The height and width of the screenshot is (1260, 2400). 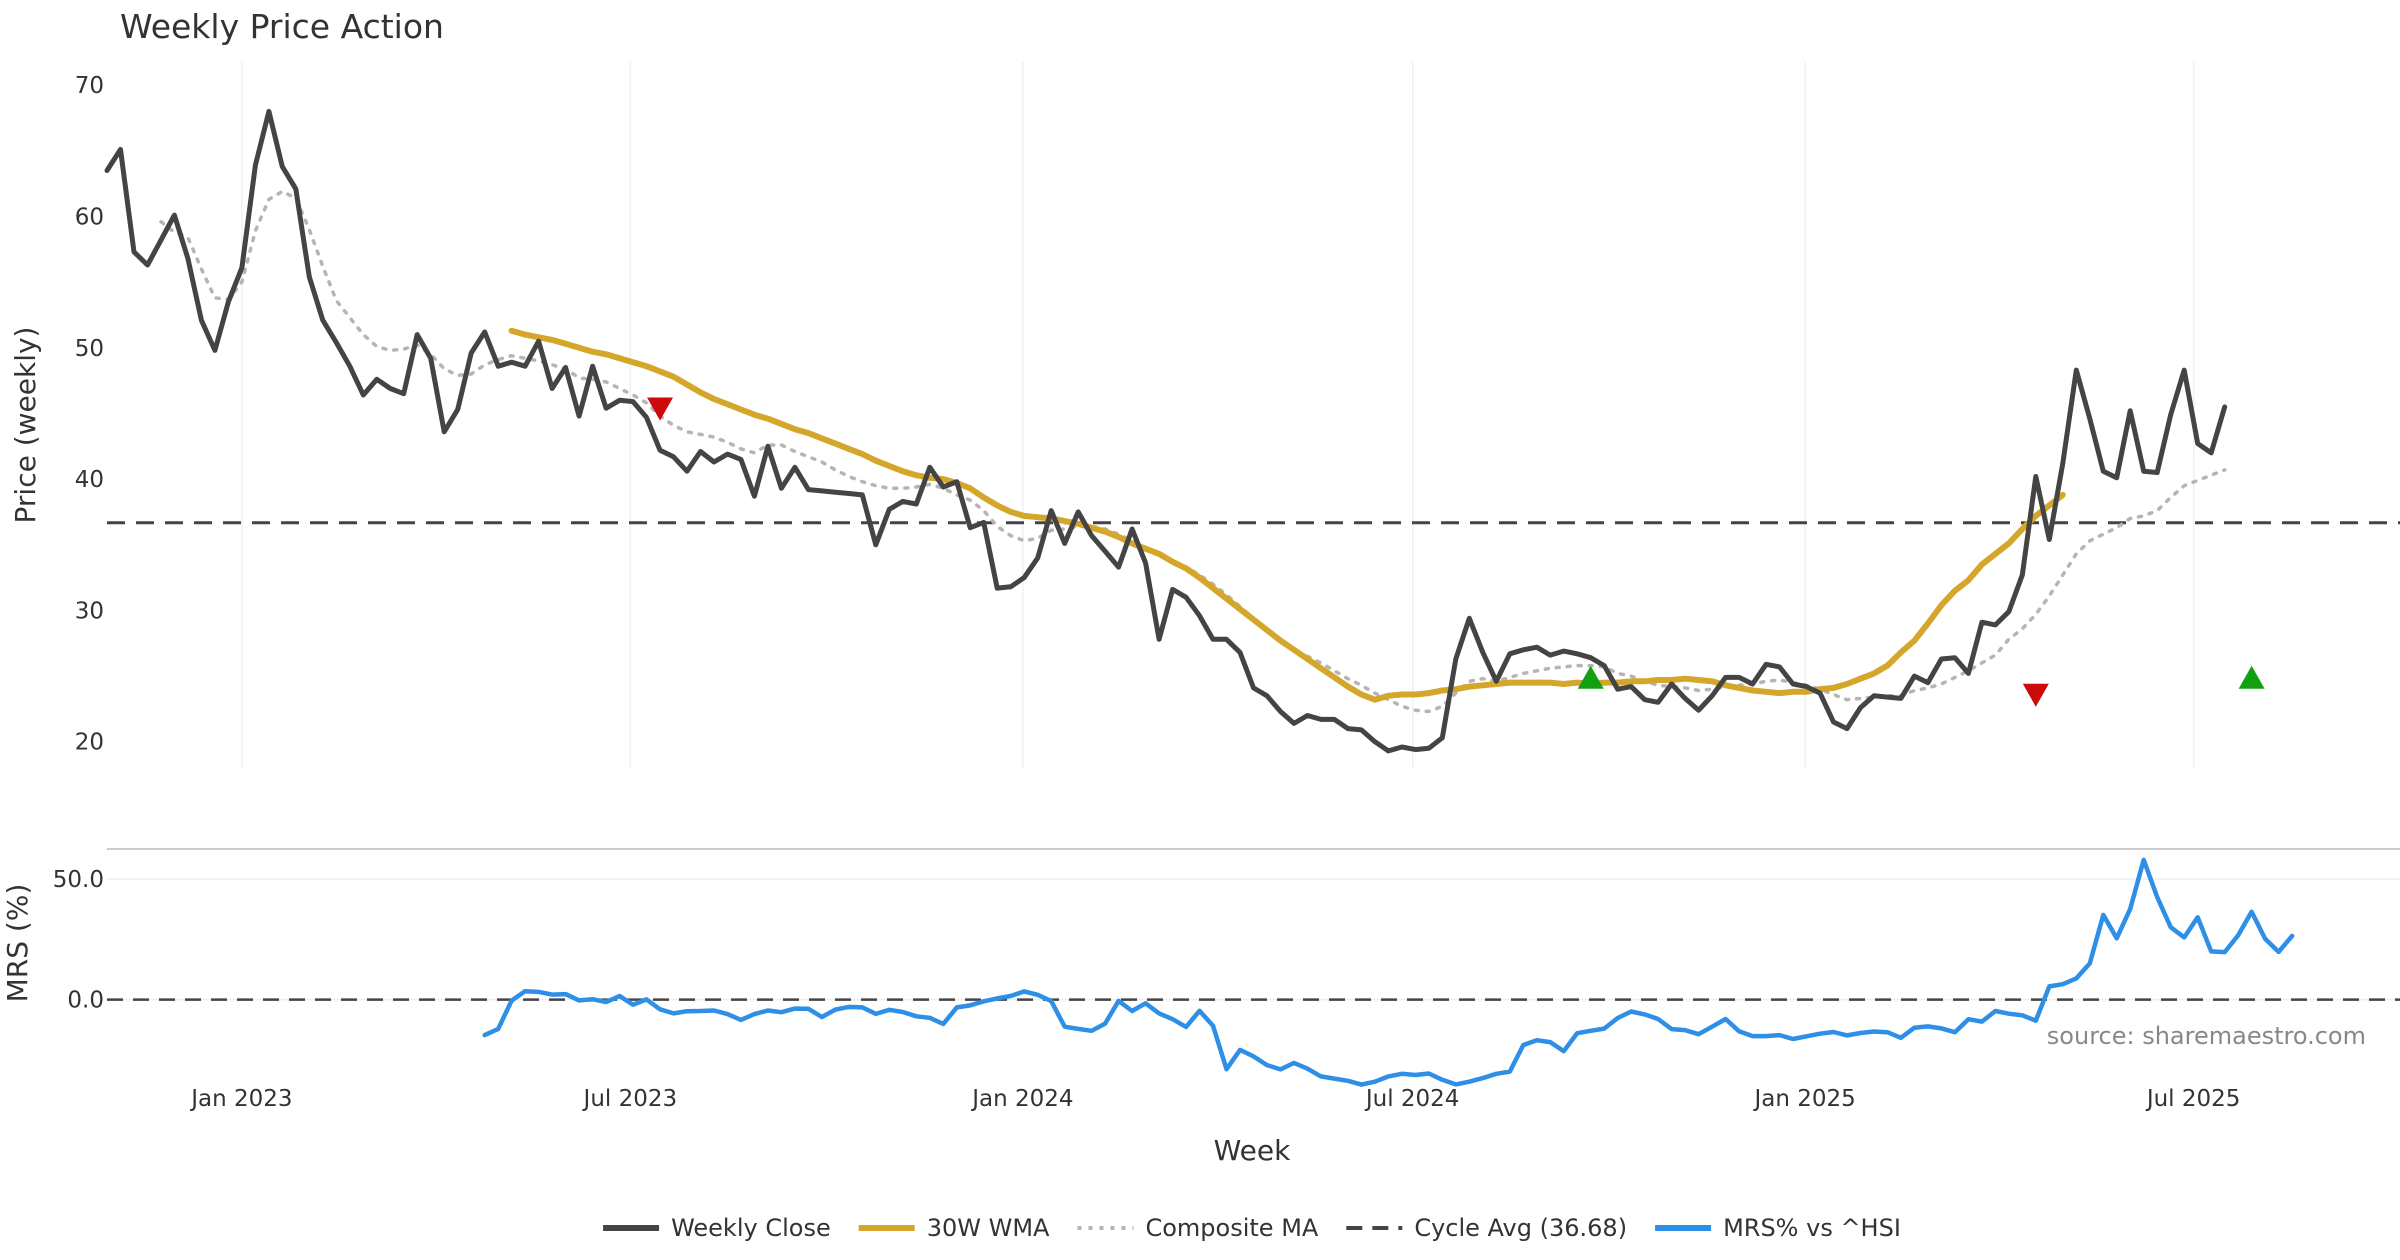 I want to click on legend-label: Weekly Close, so click(x=751, y=1228).